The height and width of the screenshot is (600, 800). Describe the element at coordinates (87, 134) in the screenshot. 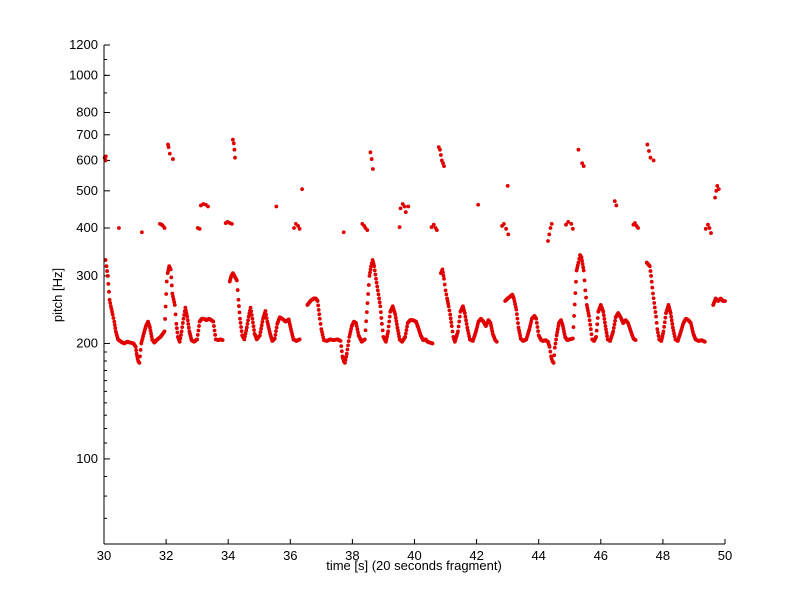

I see `y-tick-label: 700` at that location.